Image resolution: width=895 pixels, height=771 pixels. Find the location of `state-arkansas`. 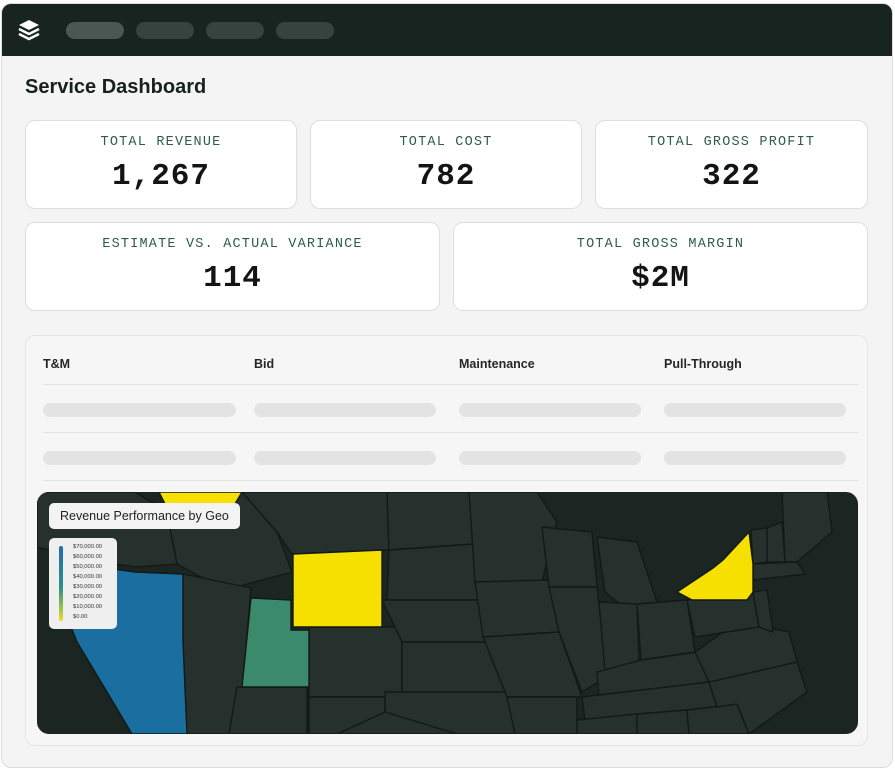

state-arkansas is located at coordinates (542, 715).